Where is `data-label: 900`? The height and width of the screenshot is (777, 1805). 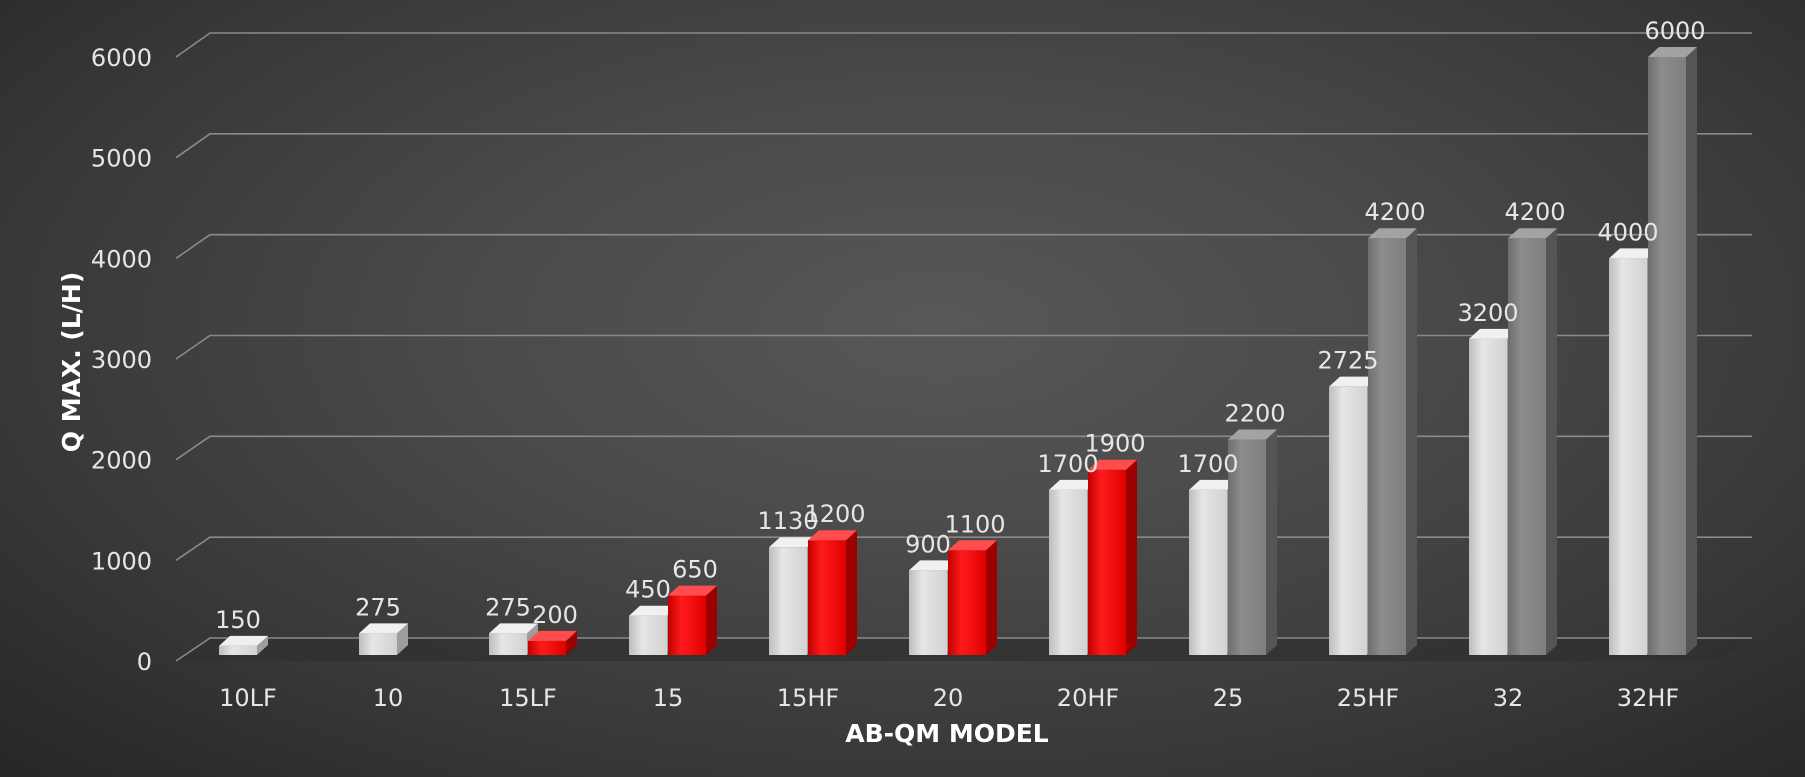
data-label: 900 is located at coordinates (928, 544).